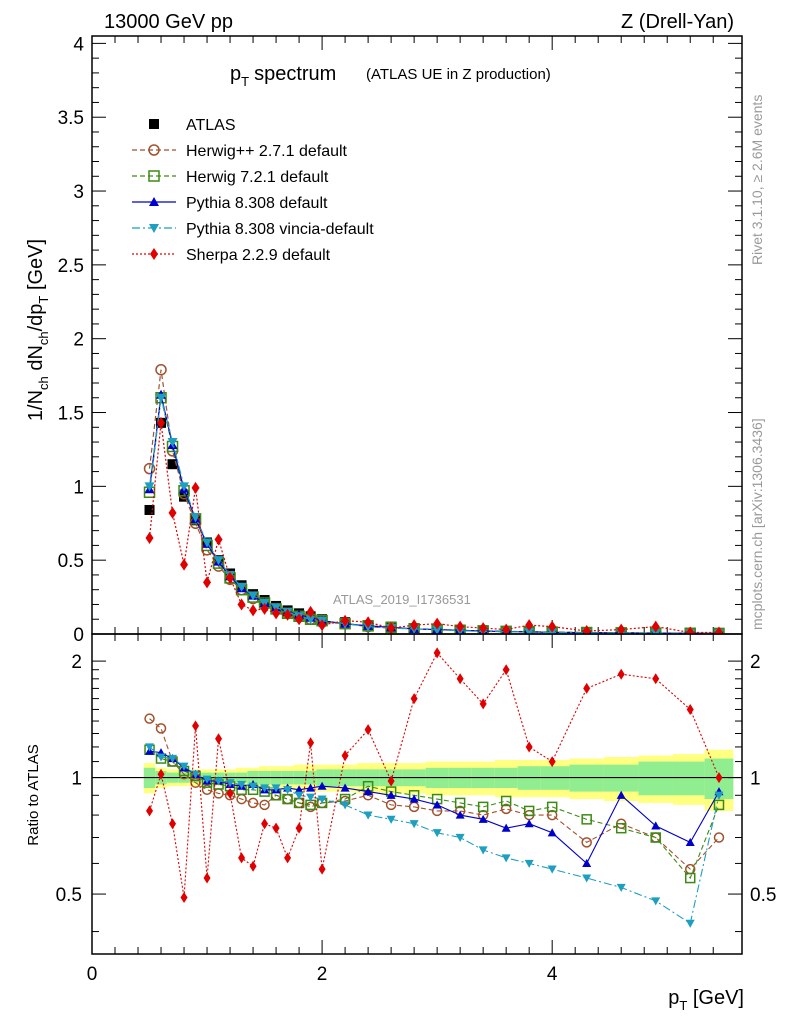  I want to click on ratio-pythia-8-308-vincia-default, so click(434, 835).